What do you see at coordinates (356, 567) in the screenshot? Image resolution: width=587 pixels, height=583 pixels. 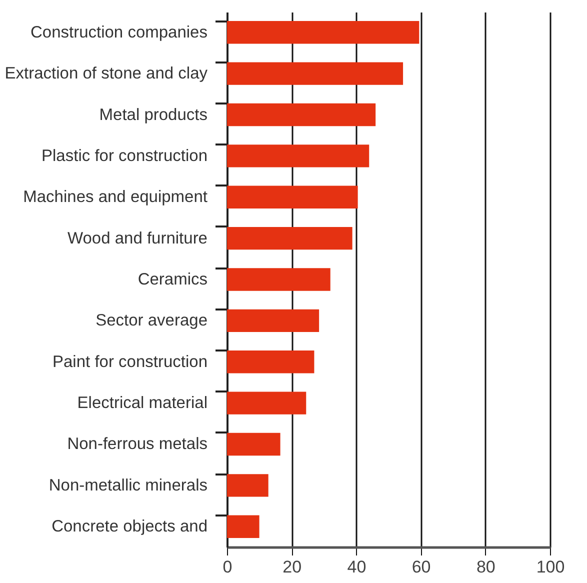 I see `x-tick-label: 40` at bounding box center [356, 567].